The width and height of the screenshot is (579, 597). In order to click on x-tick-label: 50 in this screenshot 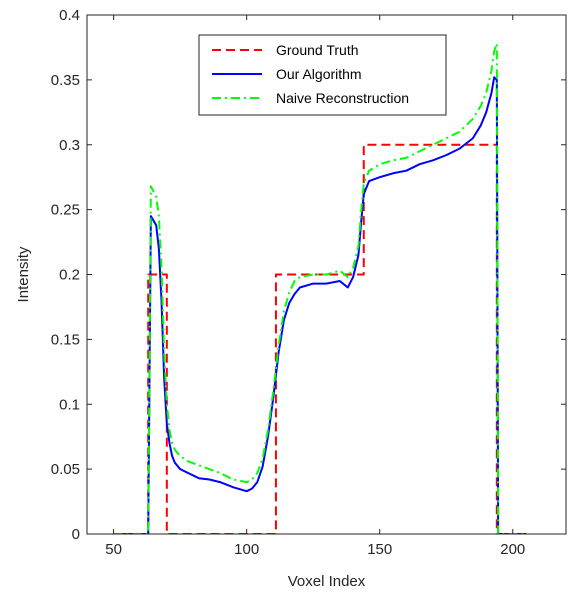, I will do `click(113, 549)`.